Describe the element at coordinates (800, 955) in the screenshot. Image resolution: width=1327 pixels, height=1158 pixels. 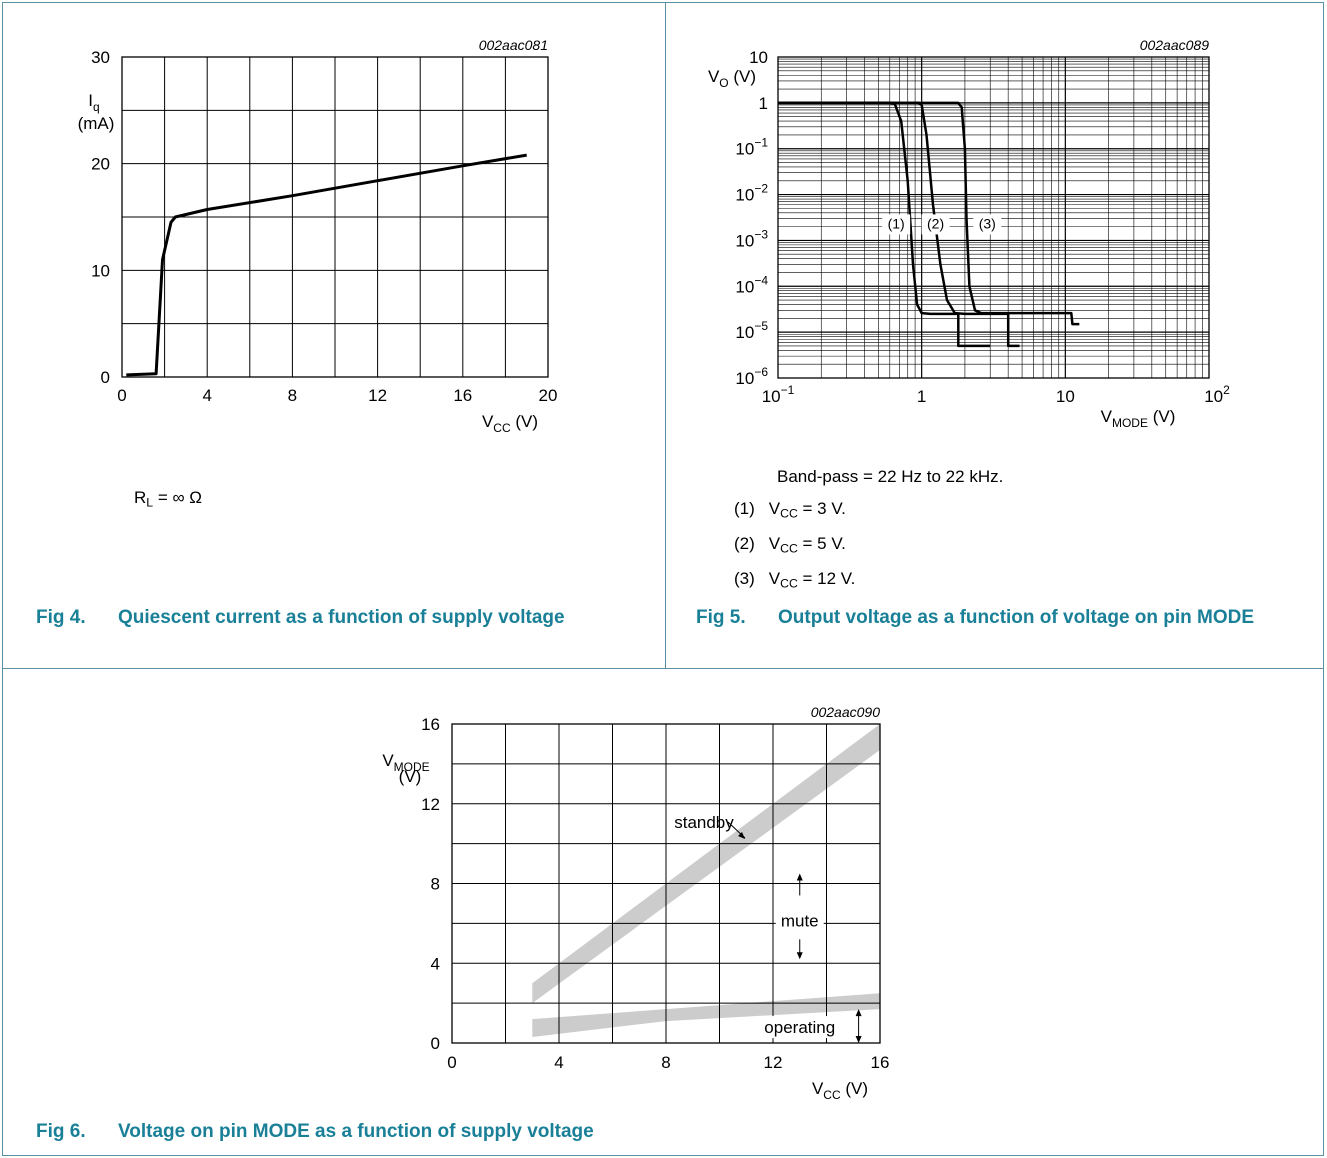
I see `fig6-mute-arrowhead-down` at that location.